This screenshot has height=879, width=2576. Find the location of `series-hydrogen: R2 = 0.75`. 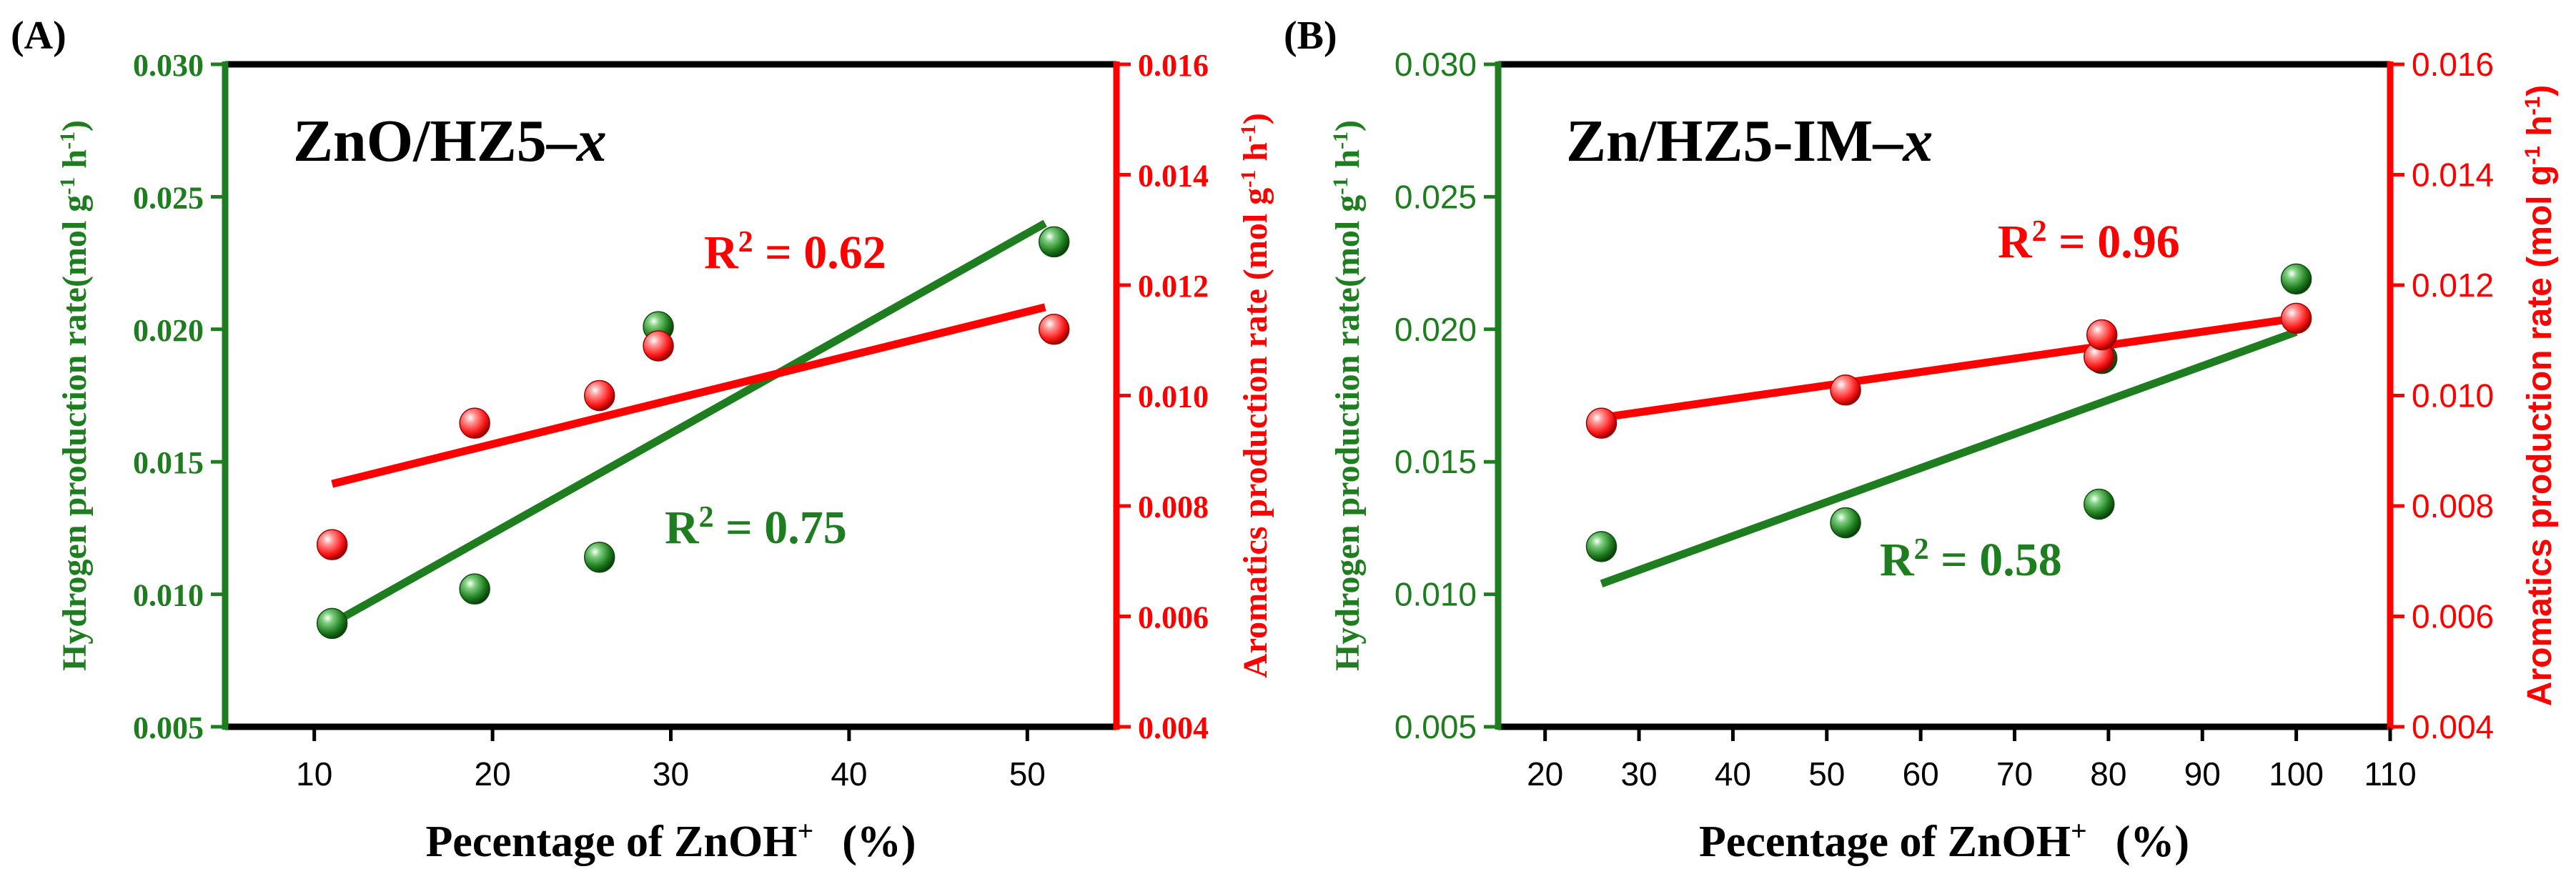

series-hydrogen: R2 = 0.75 is located at coordinates (693, 429).